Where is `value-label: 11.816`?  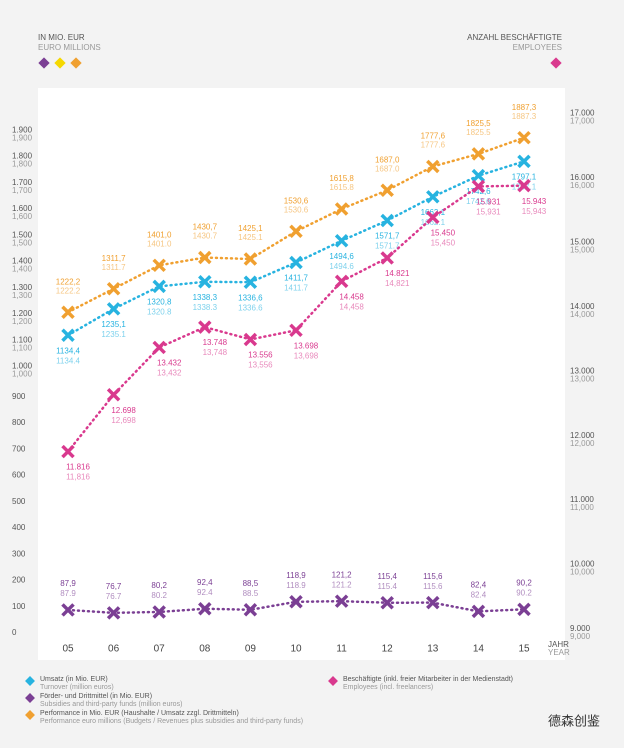
value-label: 11.816 is located at coordinates (78, 467).